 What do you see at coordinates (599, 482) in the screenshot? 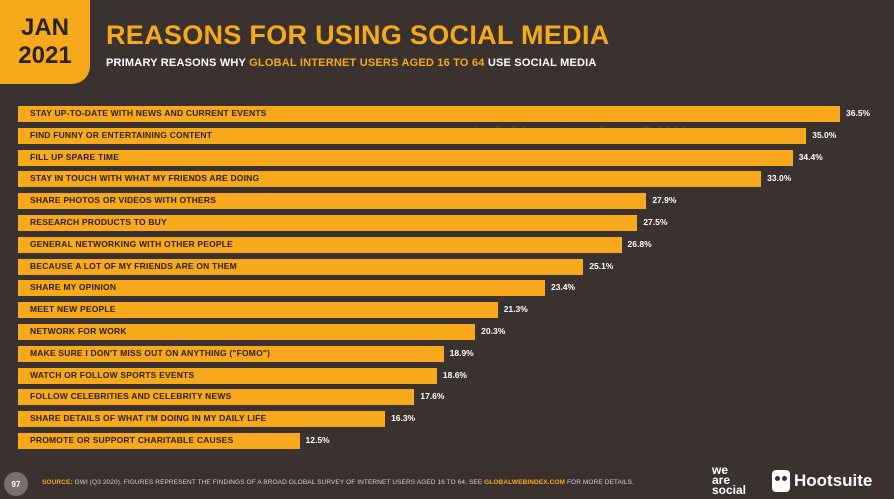
I see `source-tail: FOR MORE DETAILS.` at bounding box center [599, 482].